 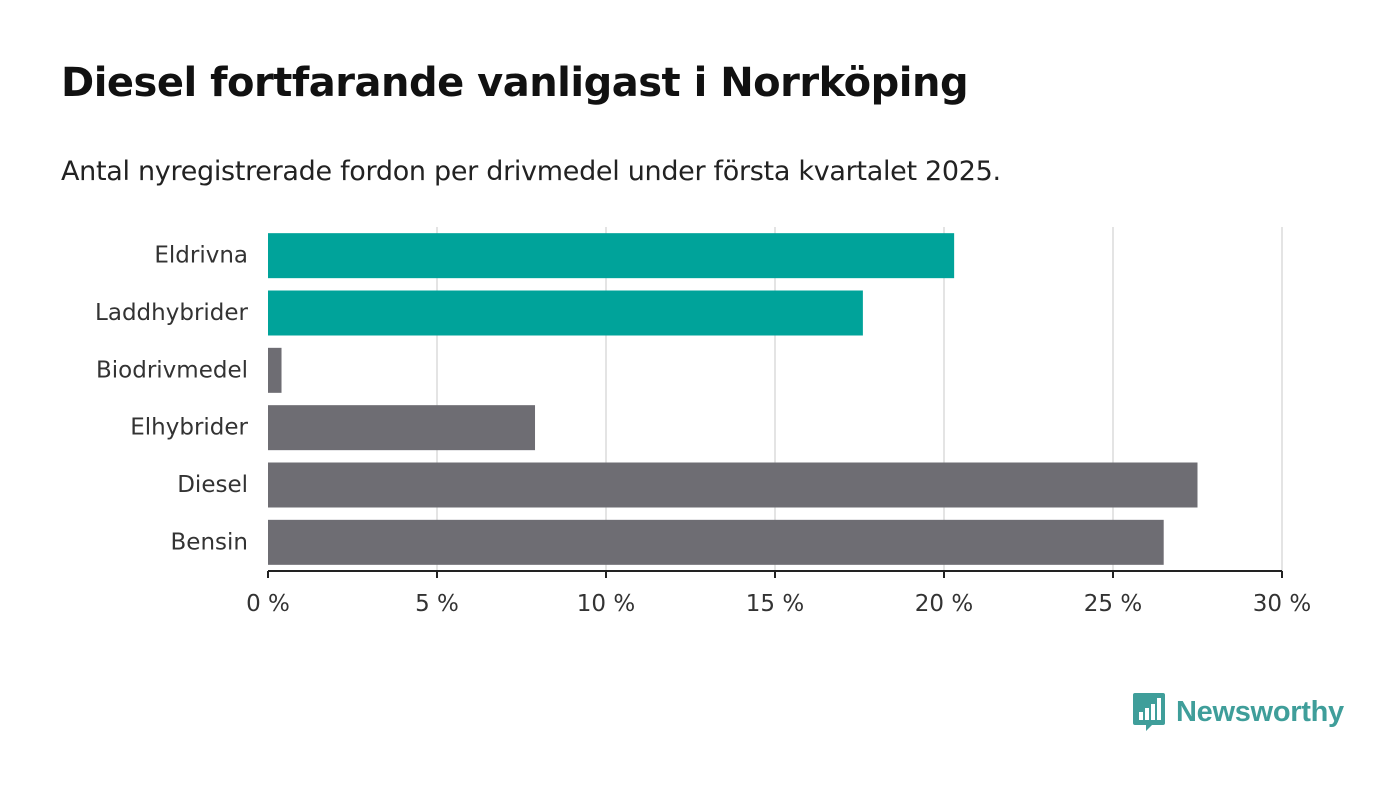 What do you see at coordinates (944, 604) in the screenshot?
I see `x-tick-label: 20 %` at bounding box center [944, 604].